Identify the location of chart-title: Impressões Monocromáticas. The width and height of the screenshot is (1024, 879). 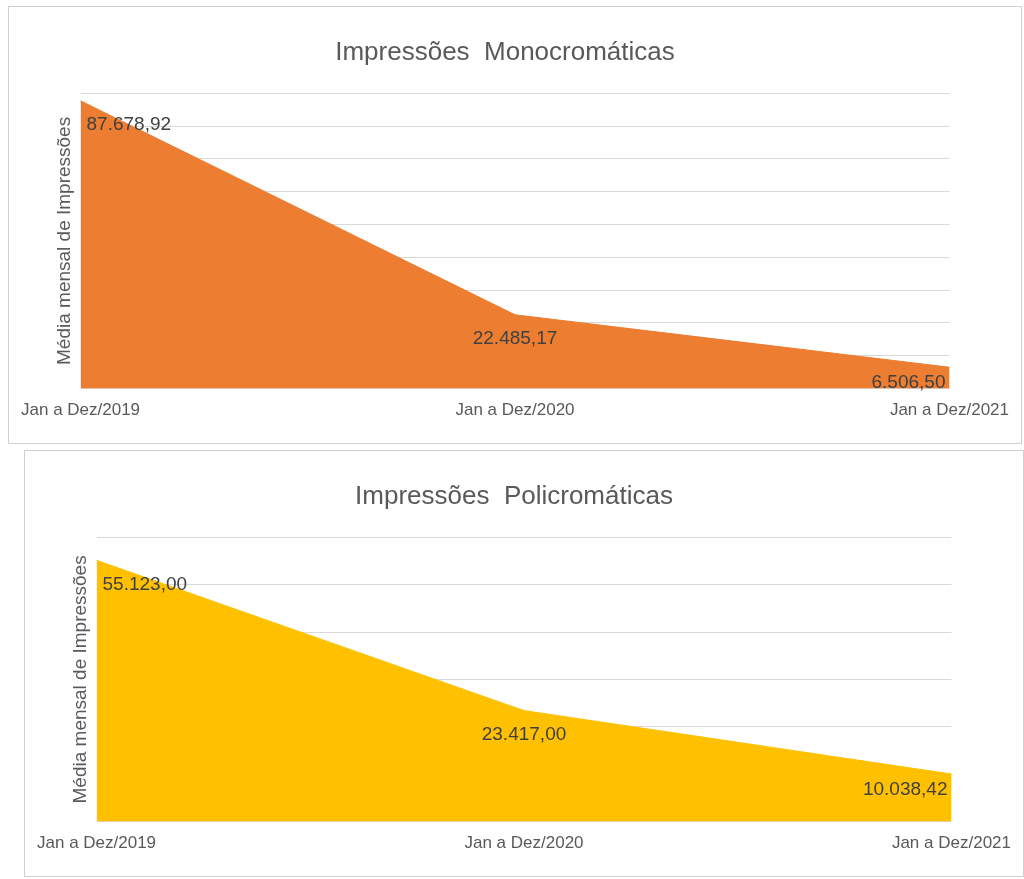
(505, 50).